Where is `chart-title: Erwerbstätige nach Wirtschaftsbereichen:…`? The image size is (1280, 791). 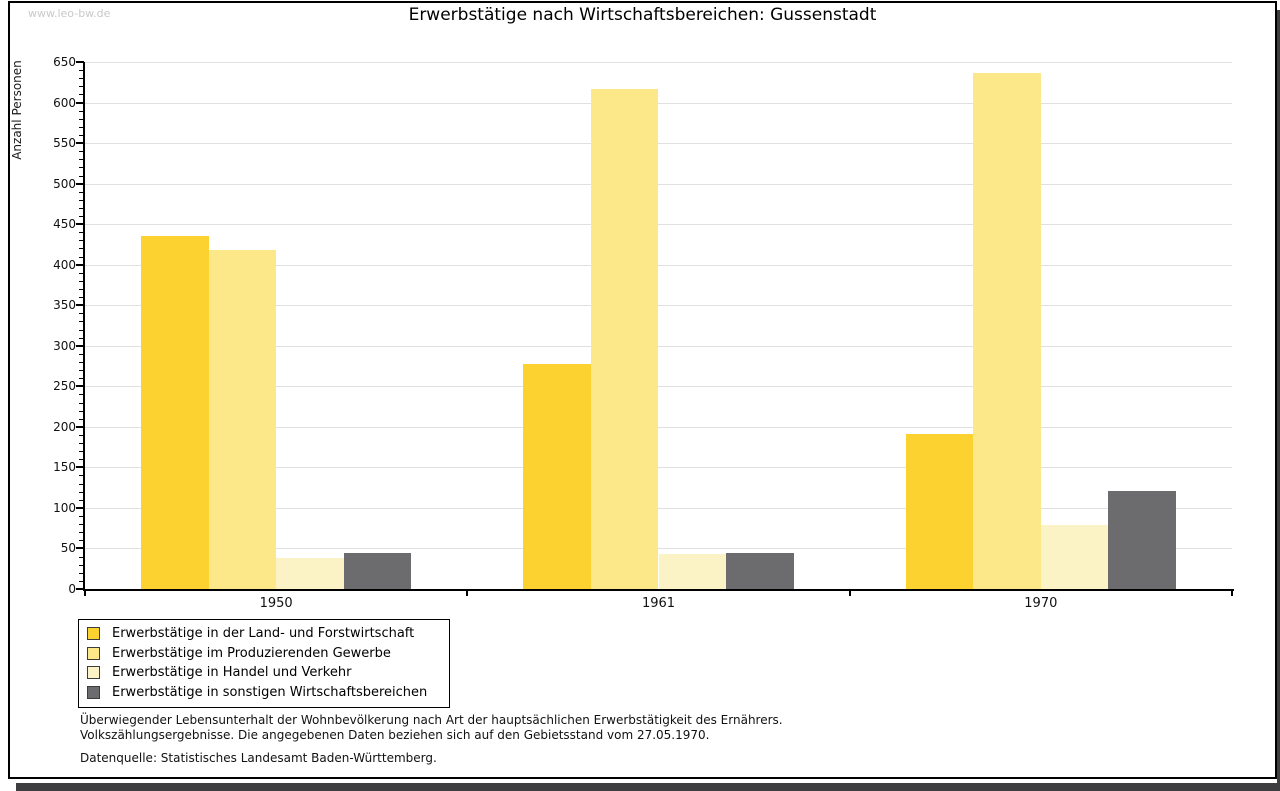 chart-title: Erwerbstätige nach Wirtschaftsbereichen:… is located at coordinates (642, 15).